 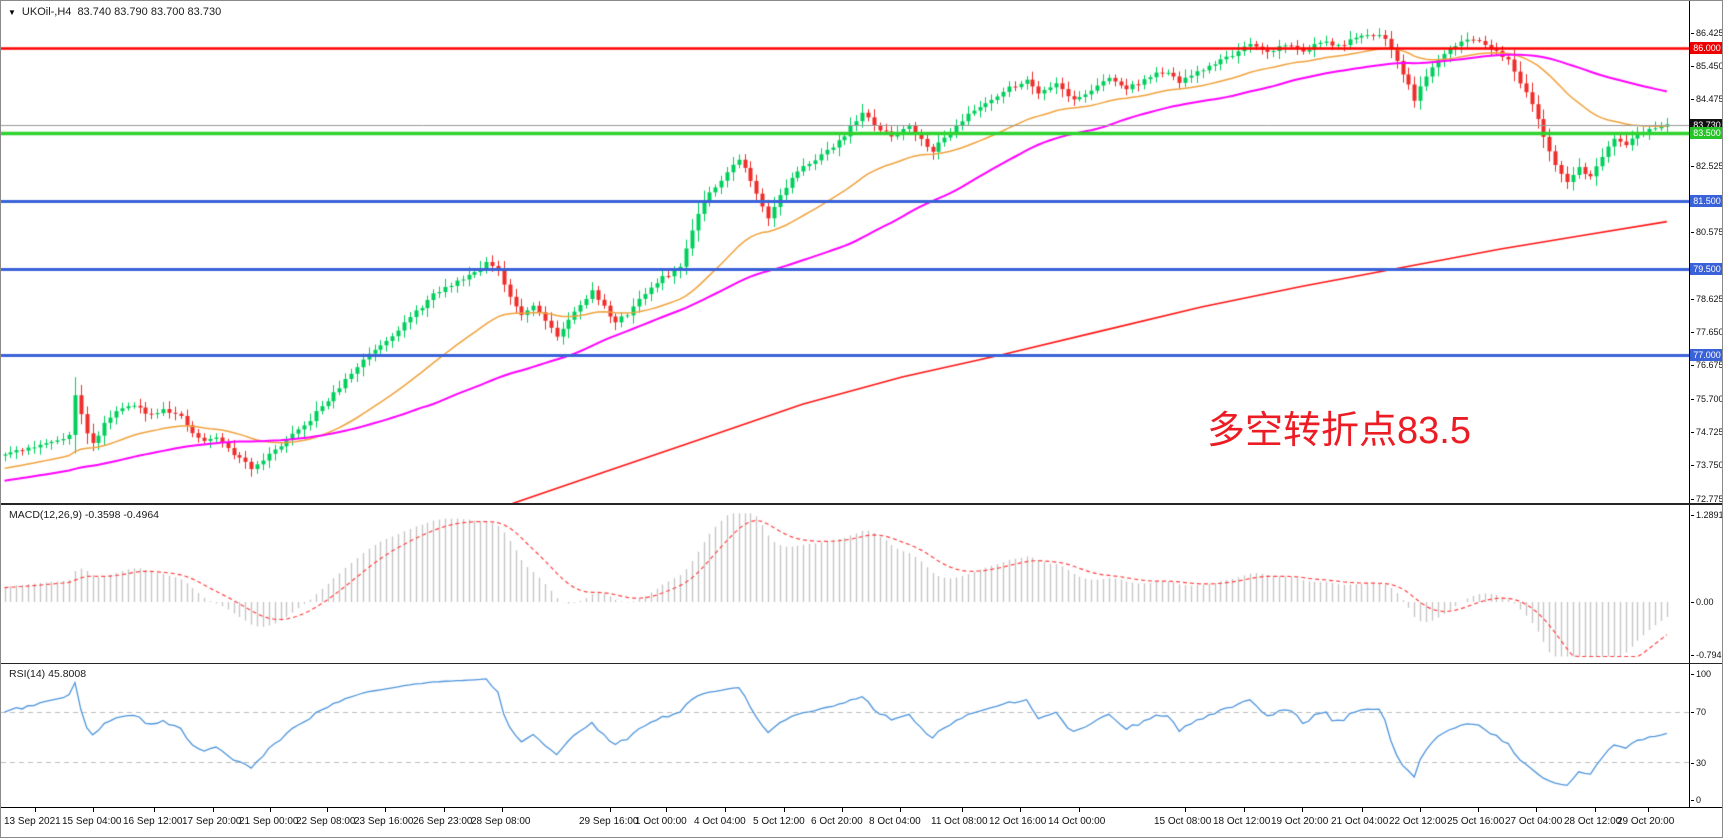 What do you see at coordinates (1706, 201) in the screenshot?
I see `price-line-badge: 81.500` at bounding box center [1706, 201].